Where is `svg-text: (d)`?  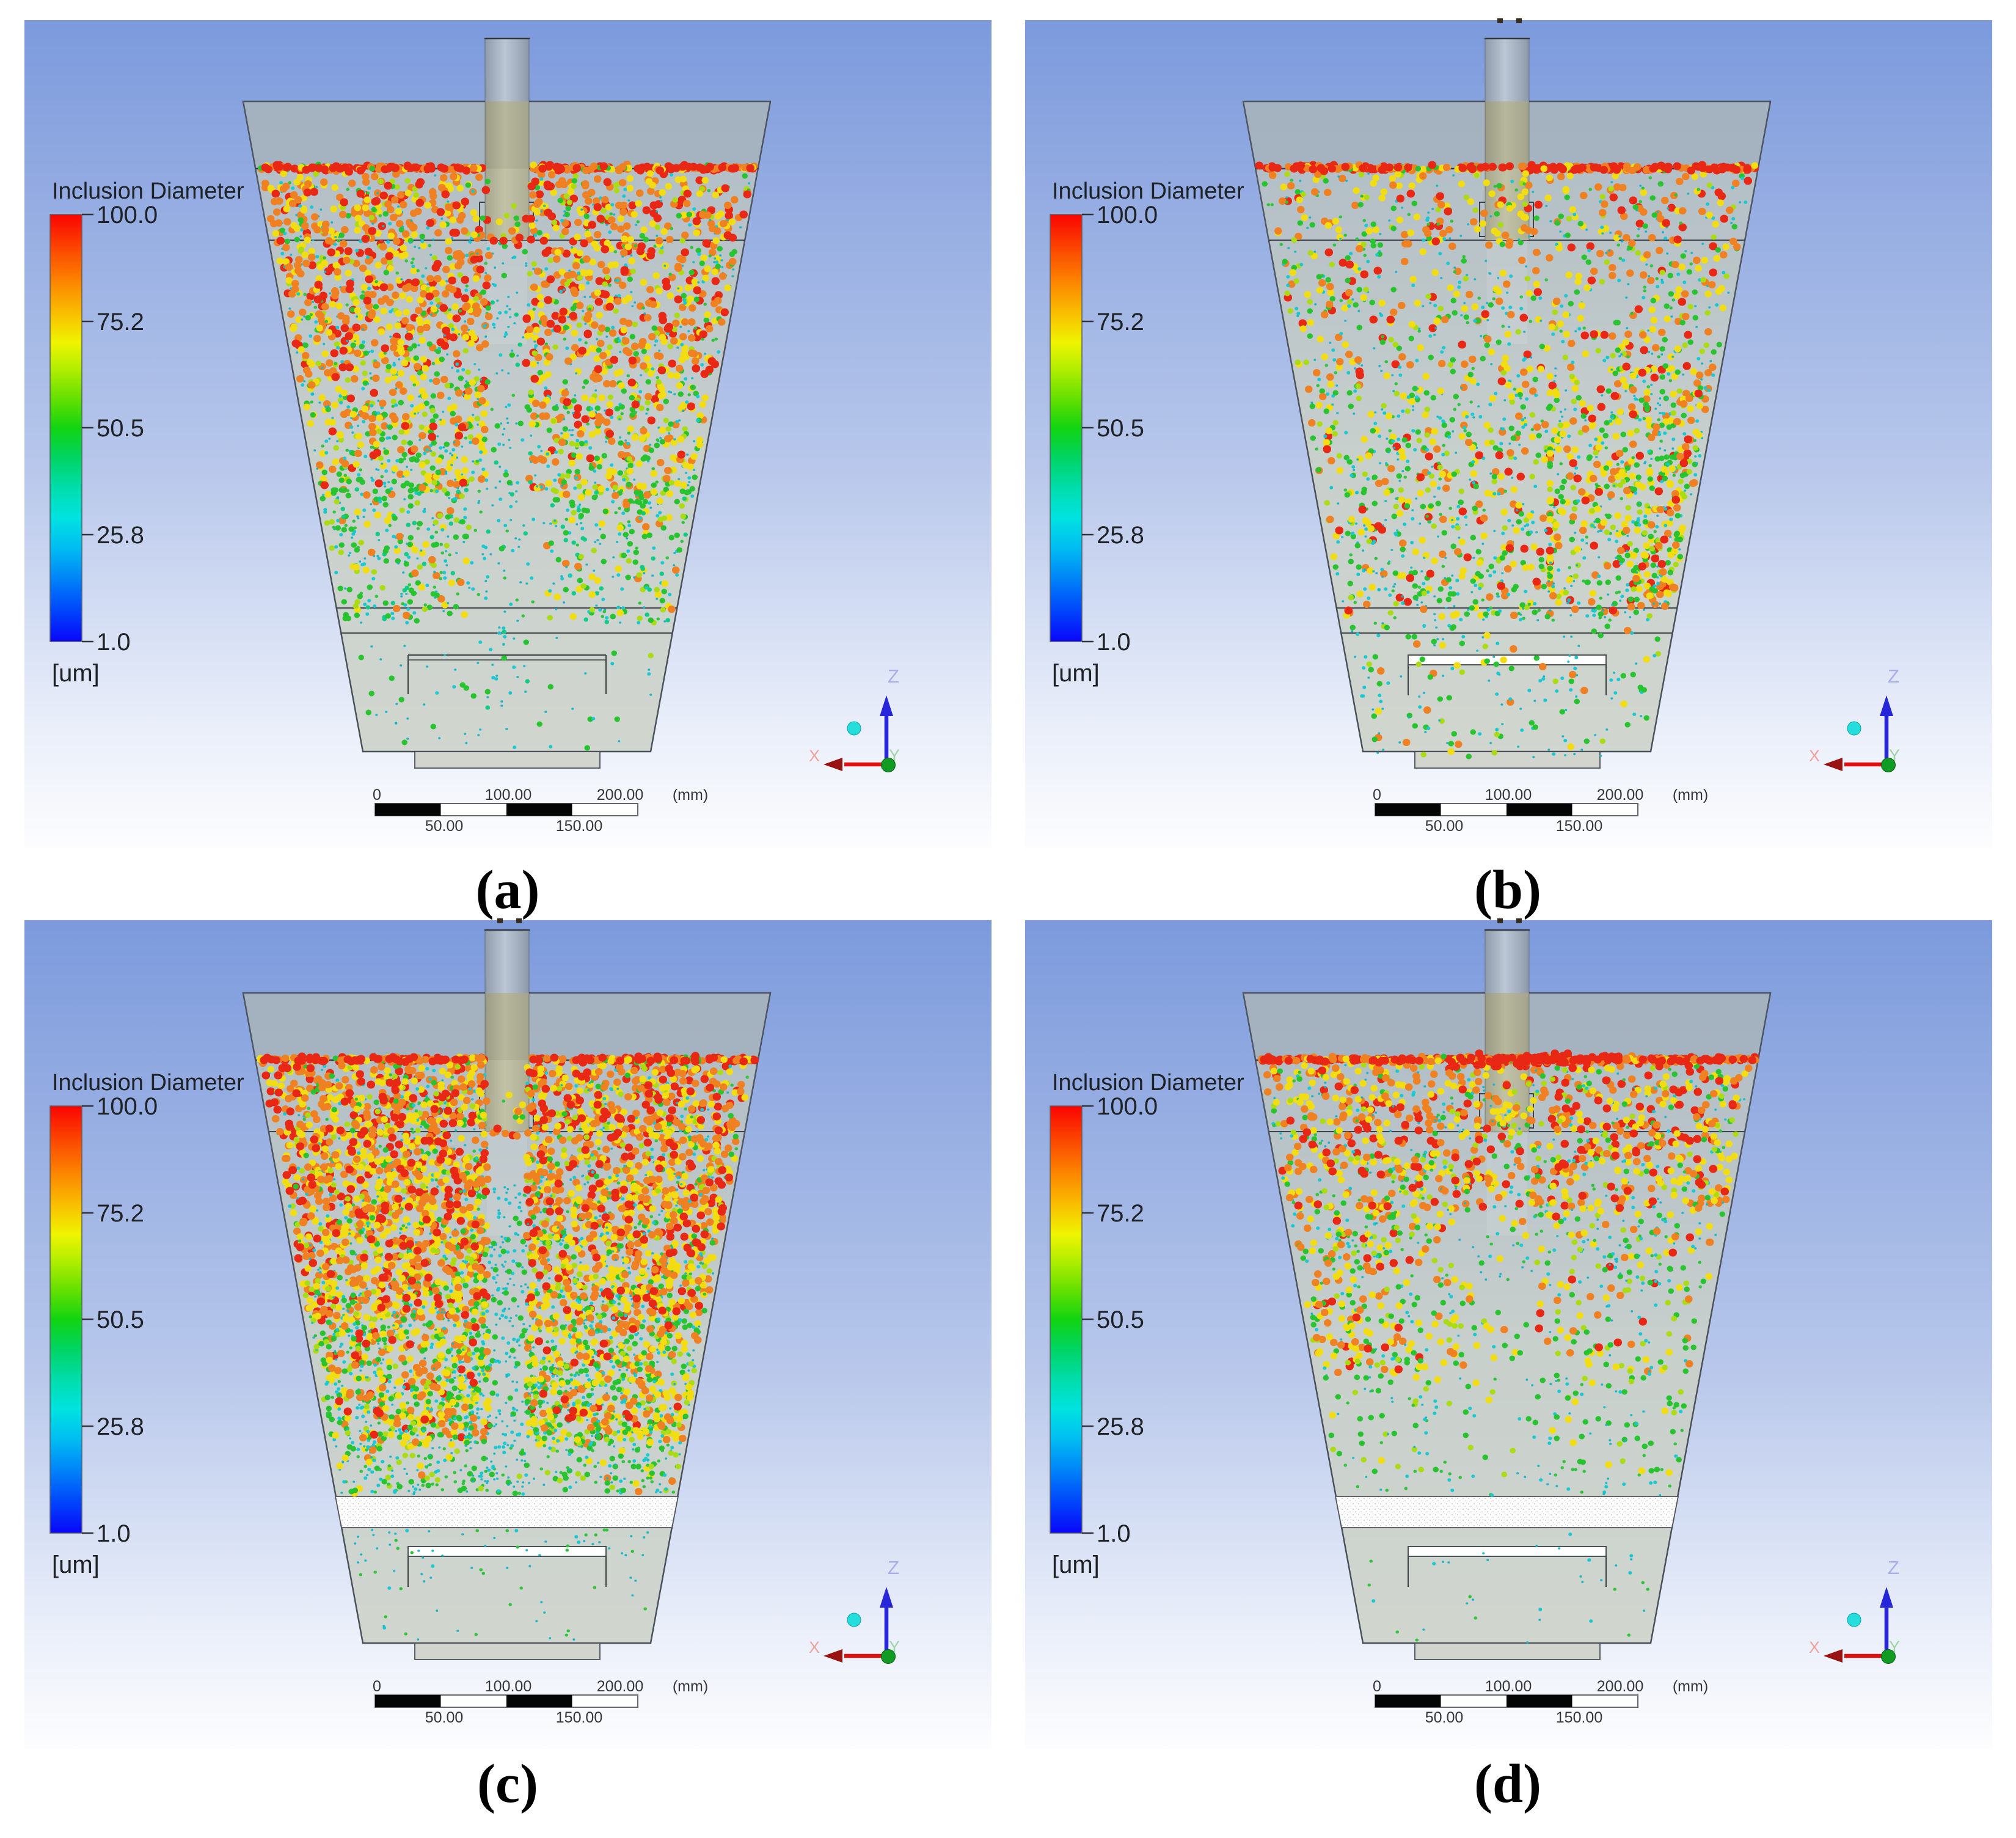 svg-text: (d) is located at coordinates (1507, 1784).